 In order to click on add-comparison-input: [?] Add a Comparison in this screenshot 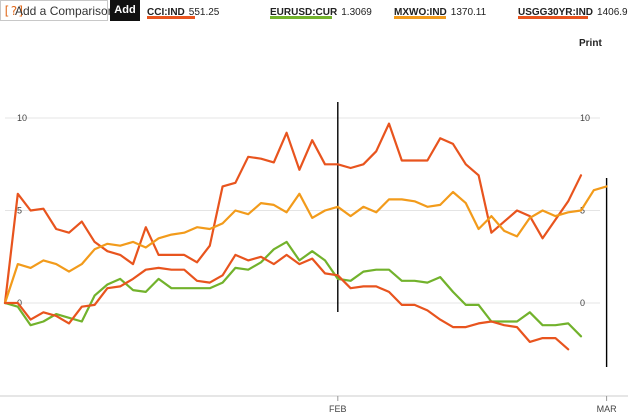, I will do `click(57, 10)`.